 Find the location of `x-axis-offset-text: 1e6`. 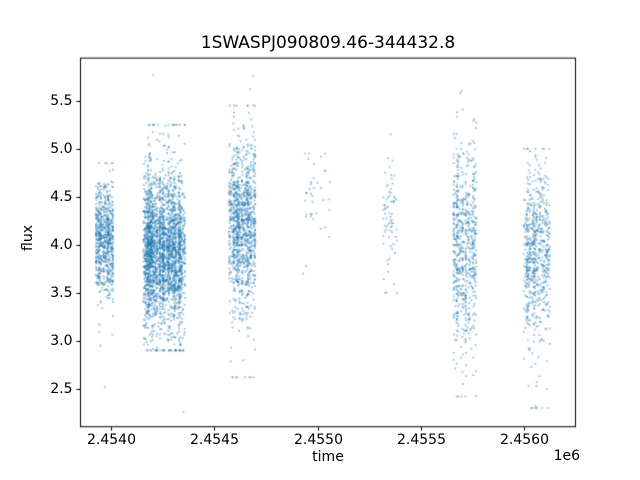

x-axis-offset-text: 1e6 is located at coordinates (566, 456).